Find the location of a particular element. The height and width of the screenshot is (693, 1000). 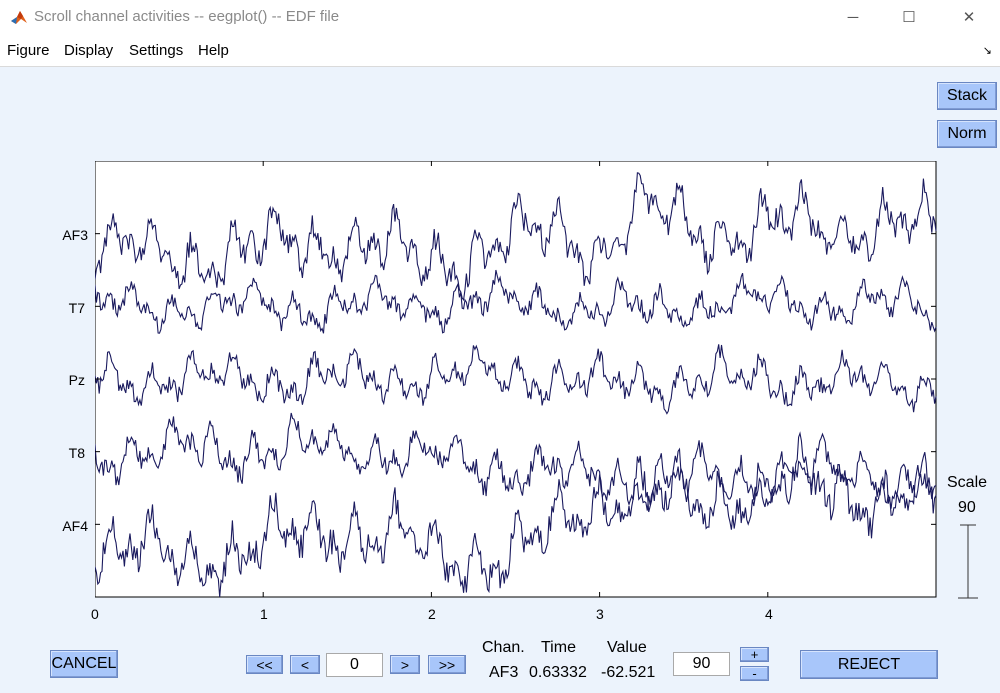

menu-bar: Figure Display Settings Help ↘ is located at coordinates (500, 50).